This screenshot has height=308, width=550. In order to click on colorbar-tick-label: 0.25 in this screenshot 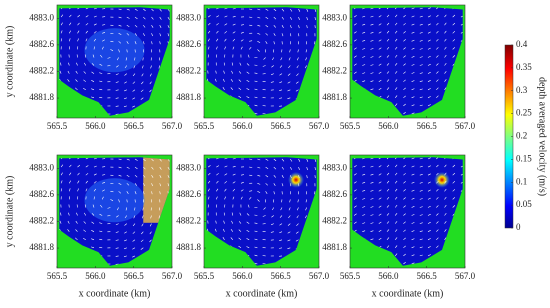, I will do `click(524, 113)`.